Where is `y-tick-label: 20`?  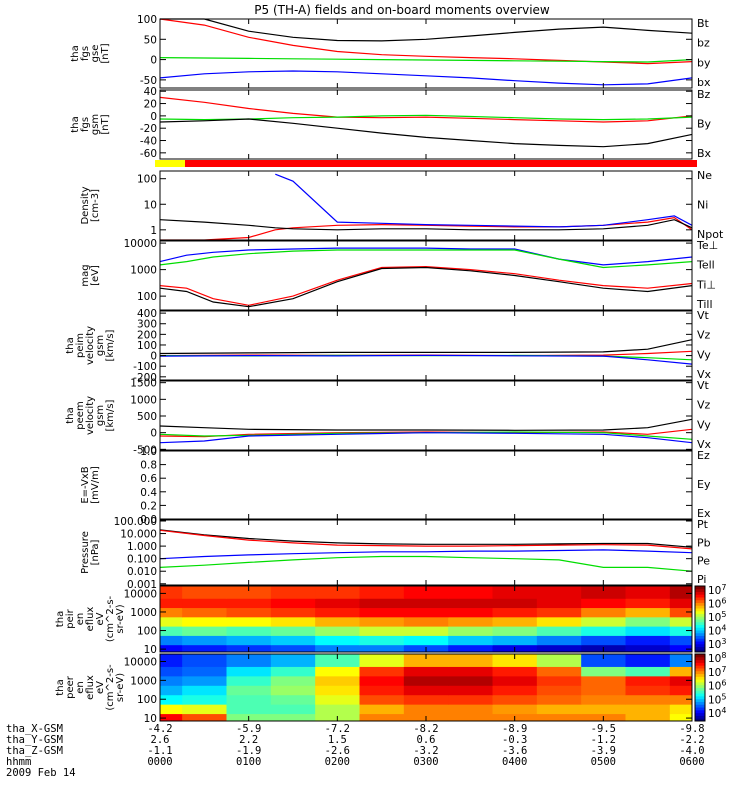 y-tick-label: 20 is located at coordinates (150, 105).